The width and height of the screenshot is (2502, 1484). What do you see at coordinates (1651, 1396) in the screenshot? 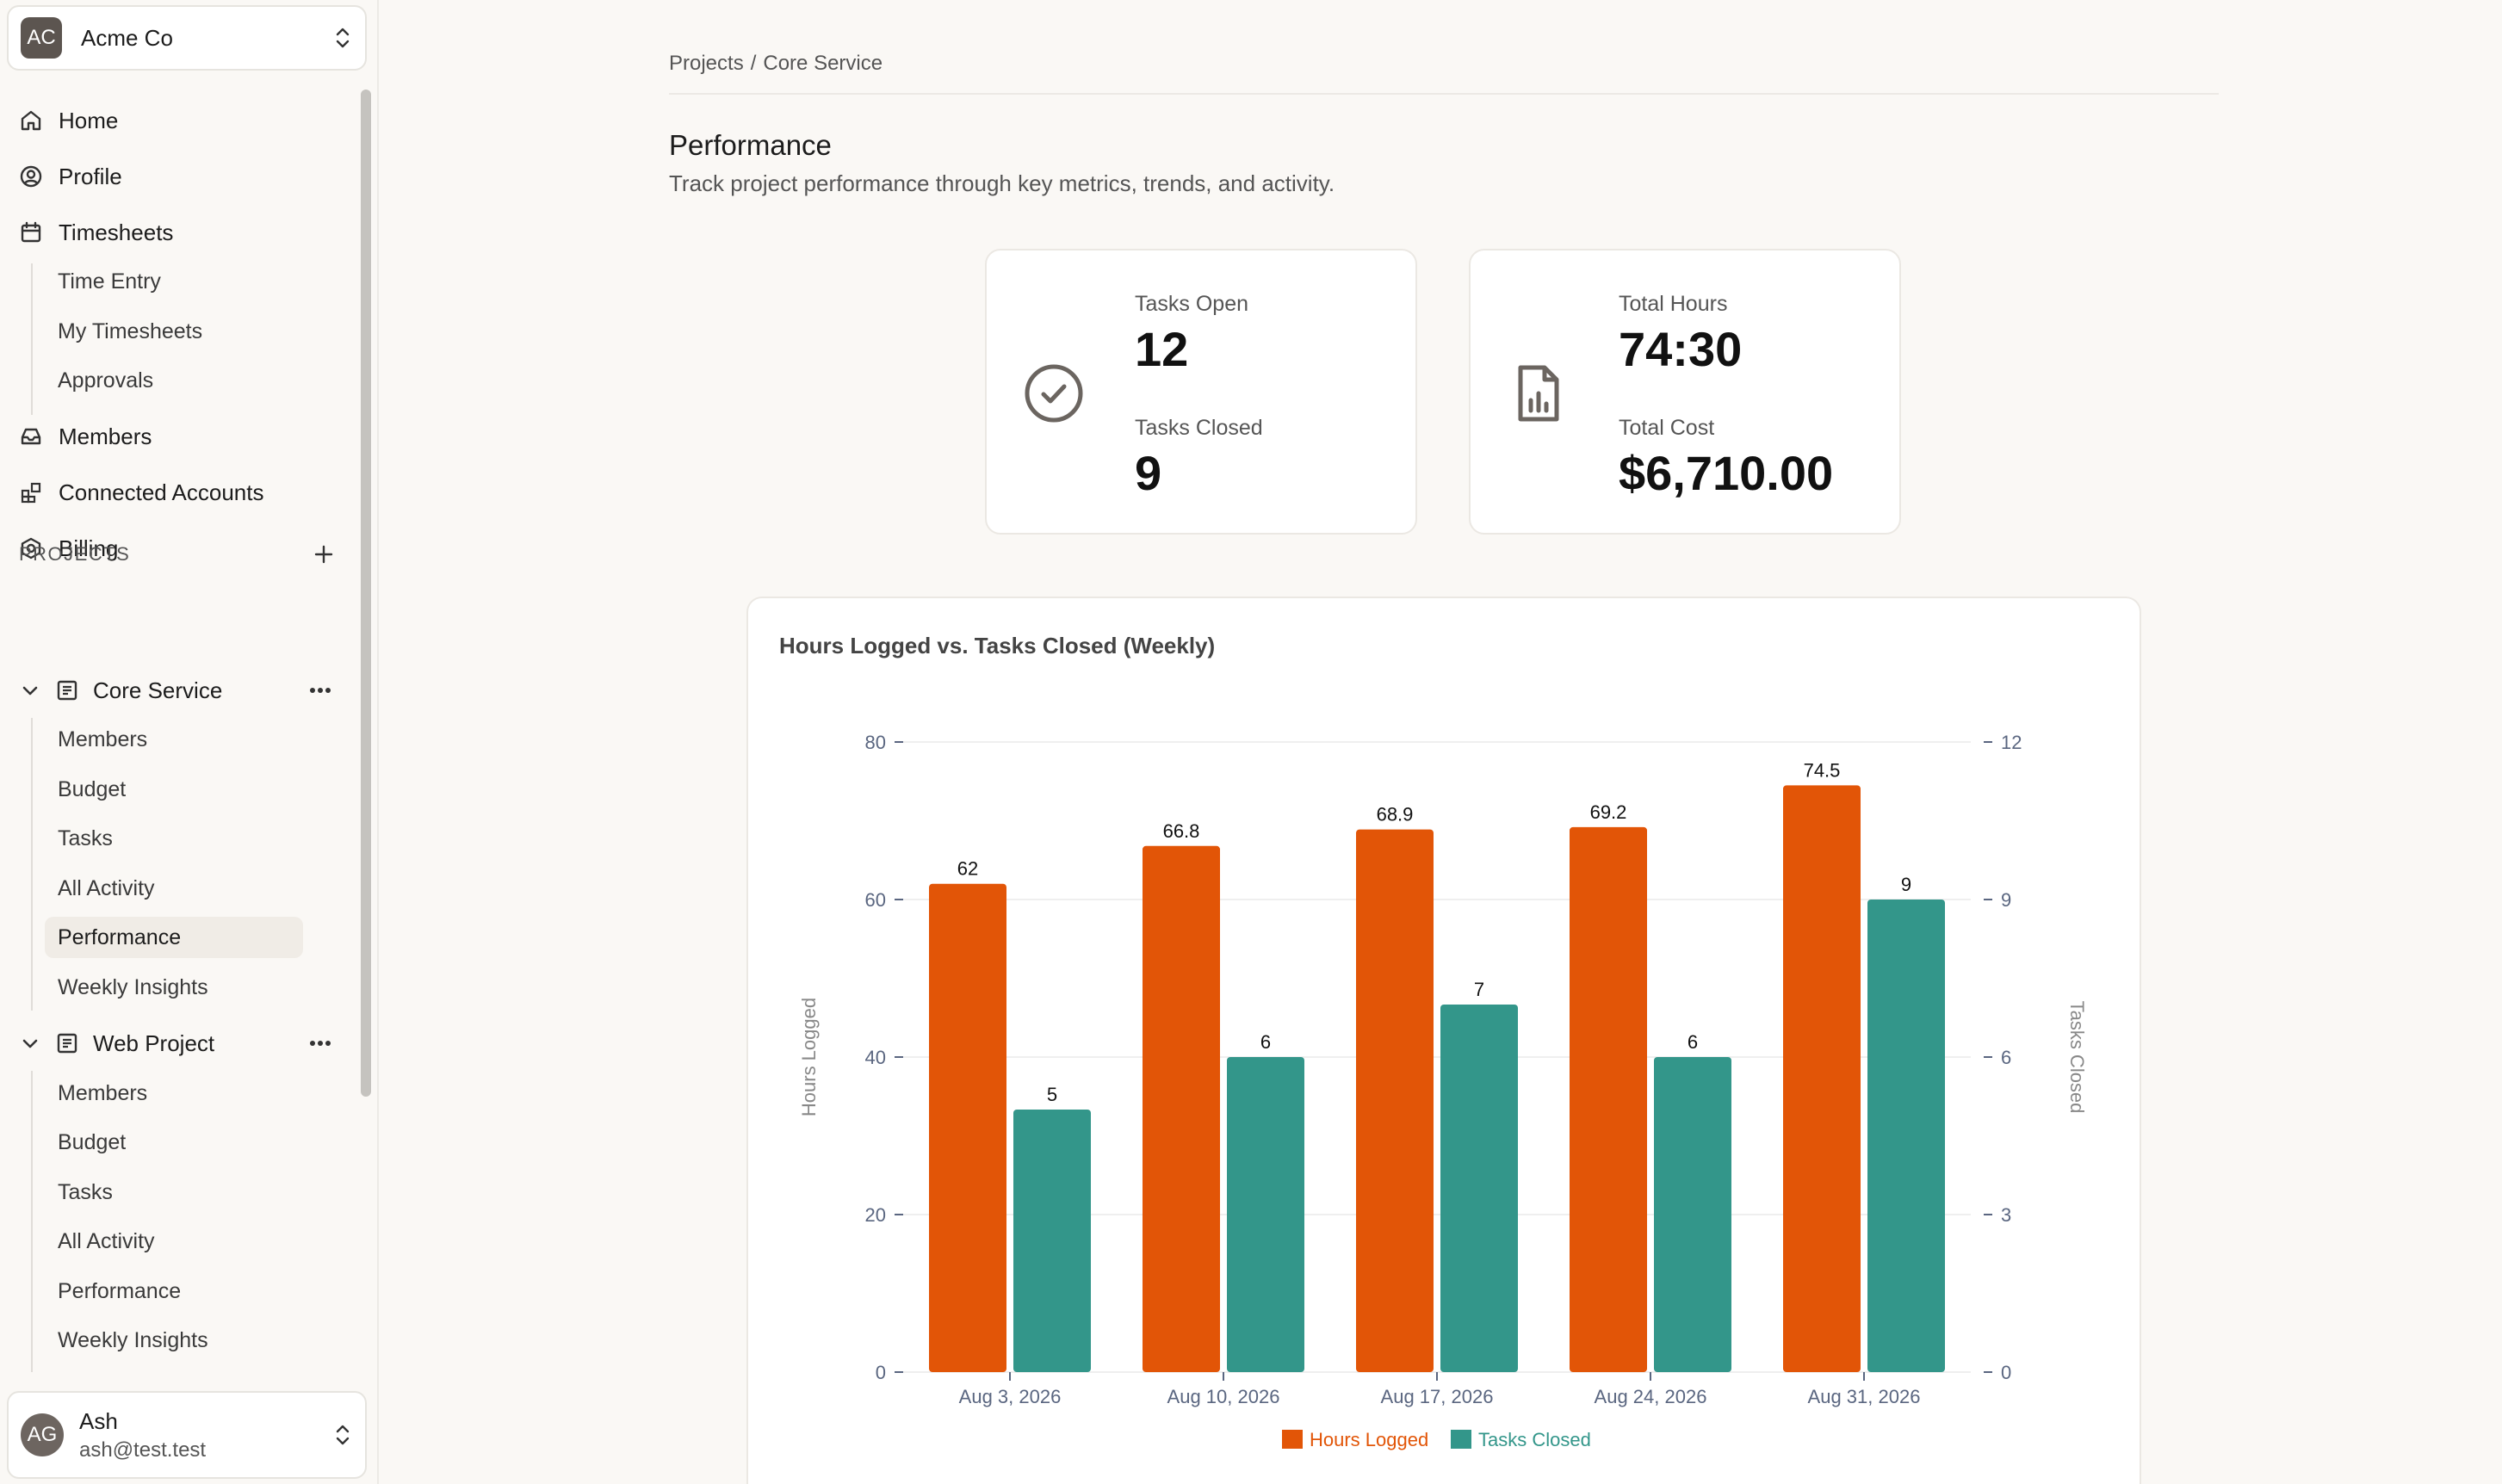
I see `x-tick-label: Aug 24, 2026` at bounding box center [1651, 1396].